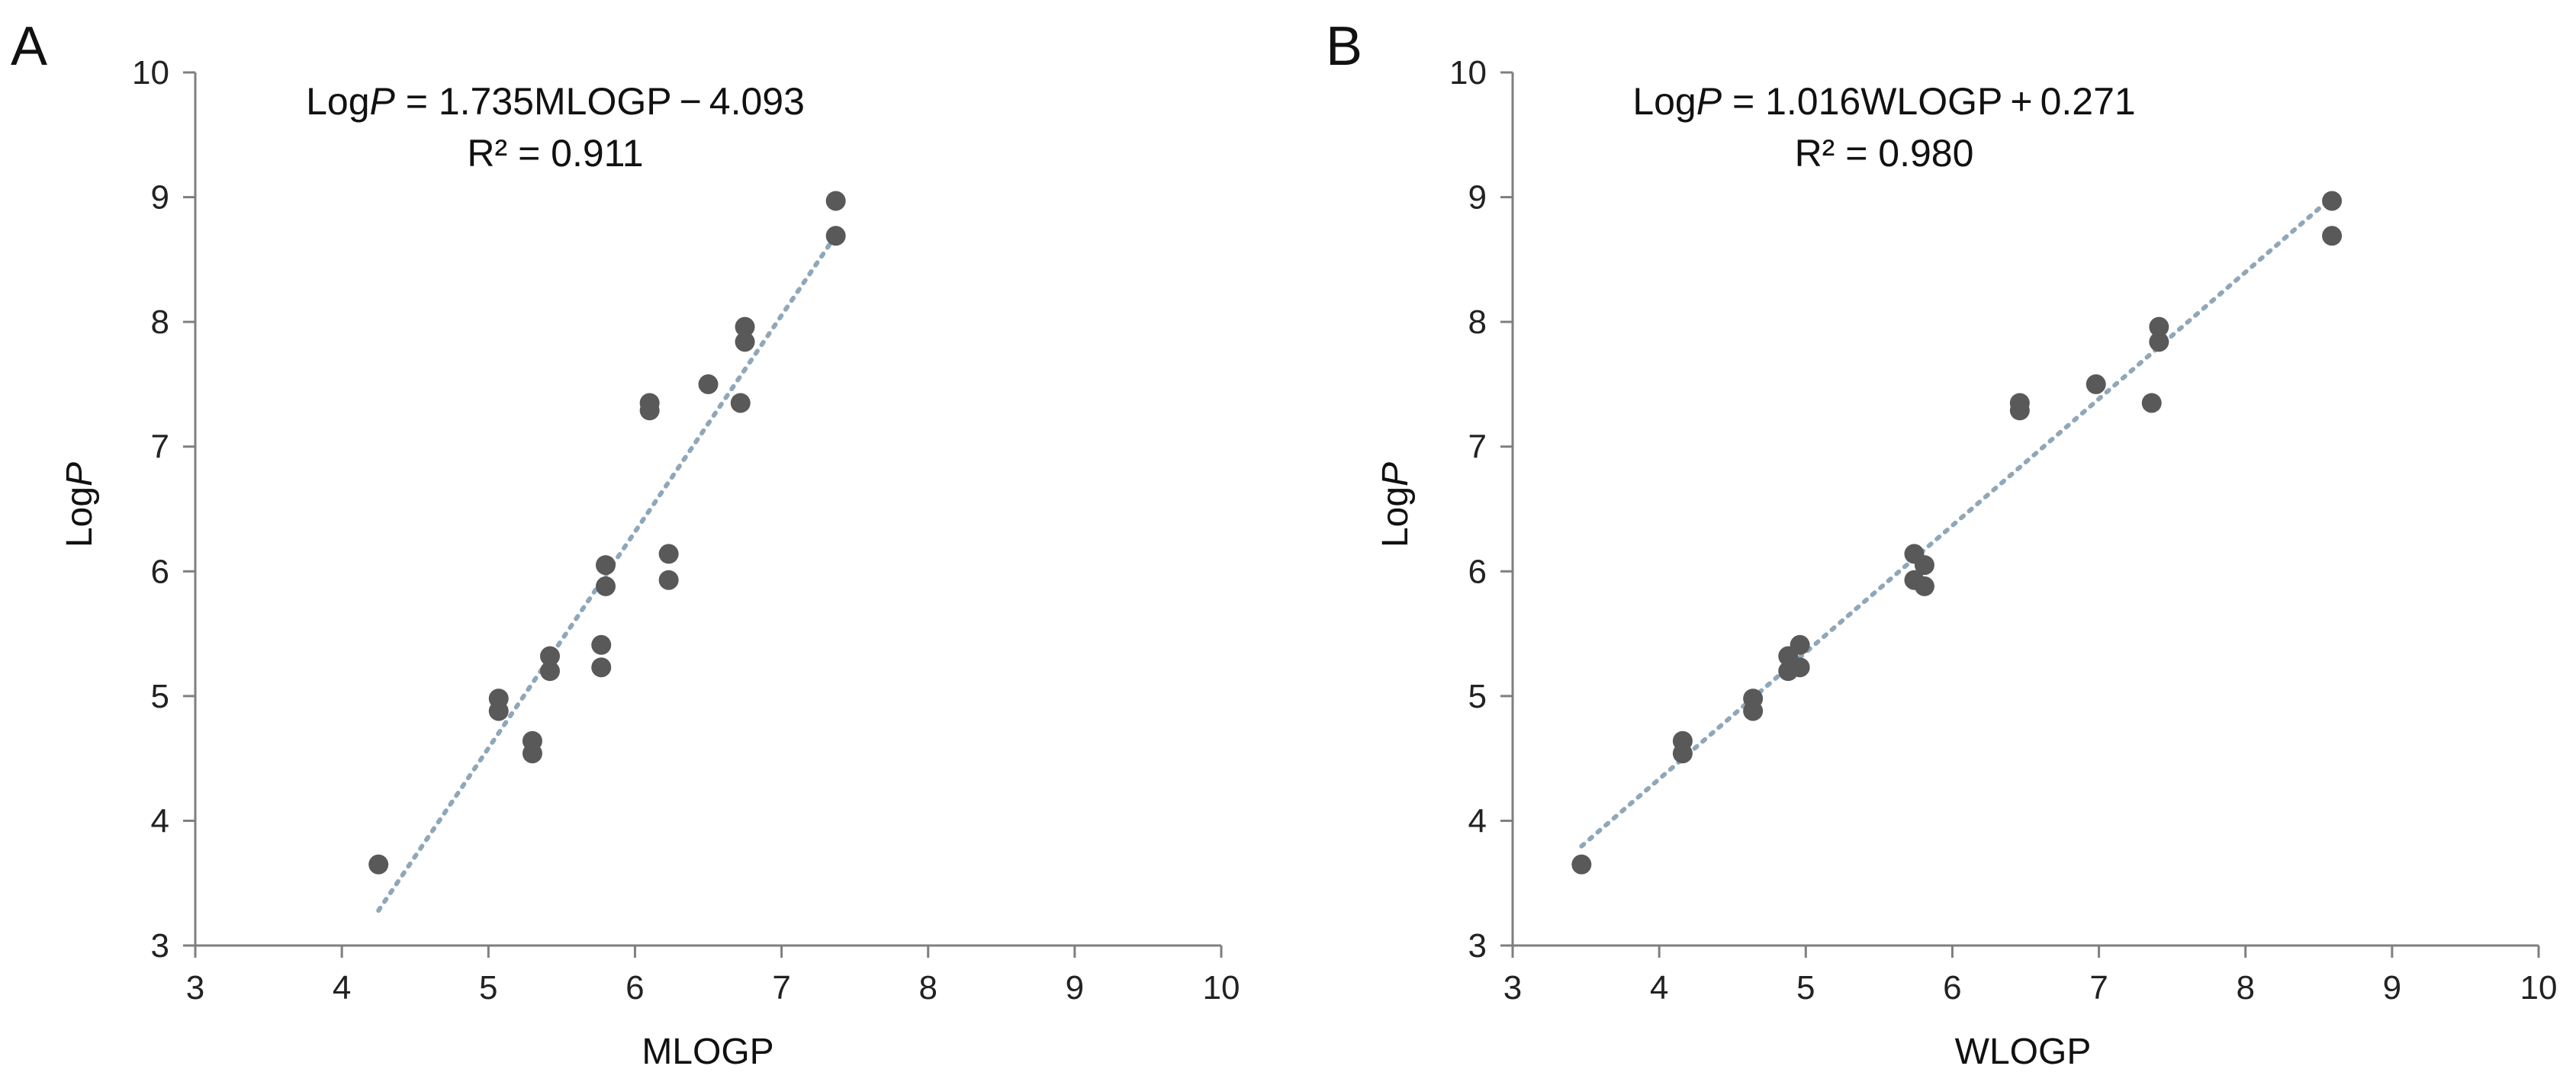  I want to click on regression-equation-a: LogP = 1.735MLOGP − 4.093, so click(555, 102).